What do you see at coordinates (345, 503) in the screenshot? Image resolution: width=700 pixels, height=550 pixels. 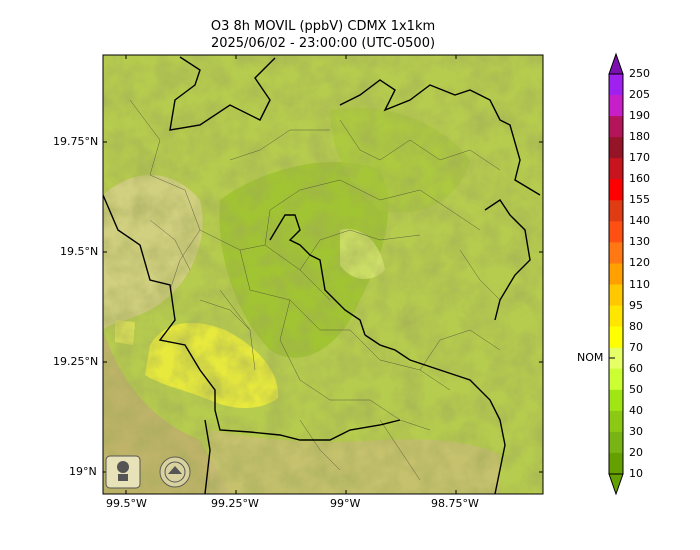 I see `lon-tick-label: 99°W` at bounding box center [345, 503].